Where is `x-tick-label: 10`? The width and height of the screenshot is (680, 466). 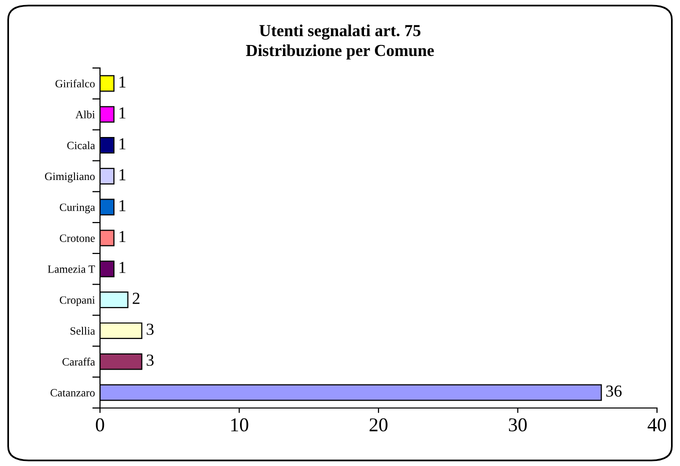 x-tick-label: 10 is located at coordinates (239, 425).